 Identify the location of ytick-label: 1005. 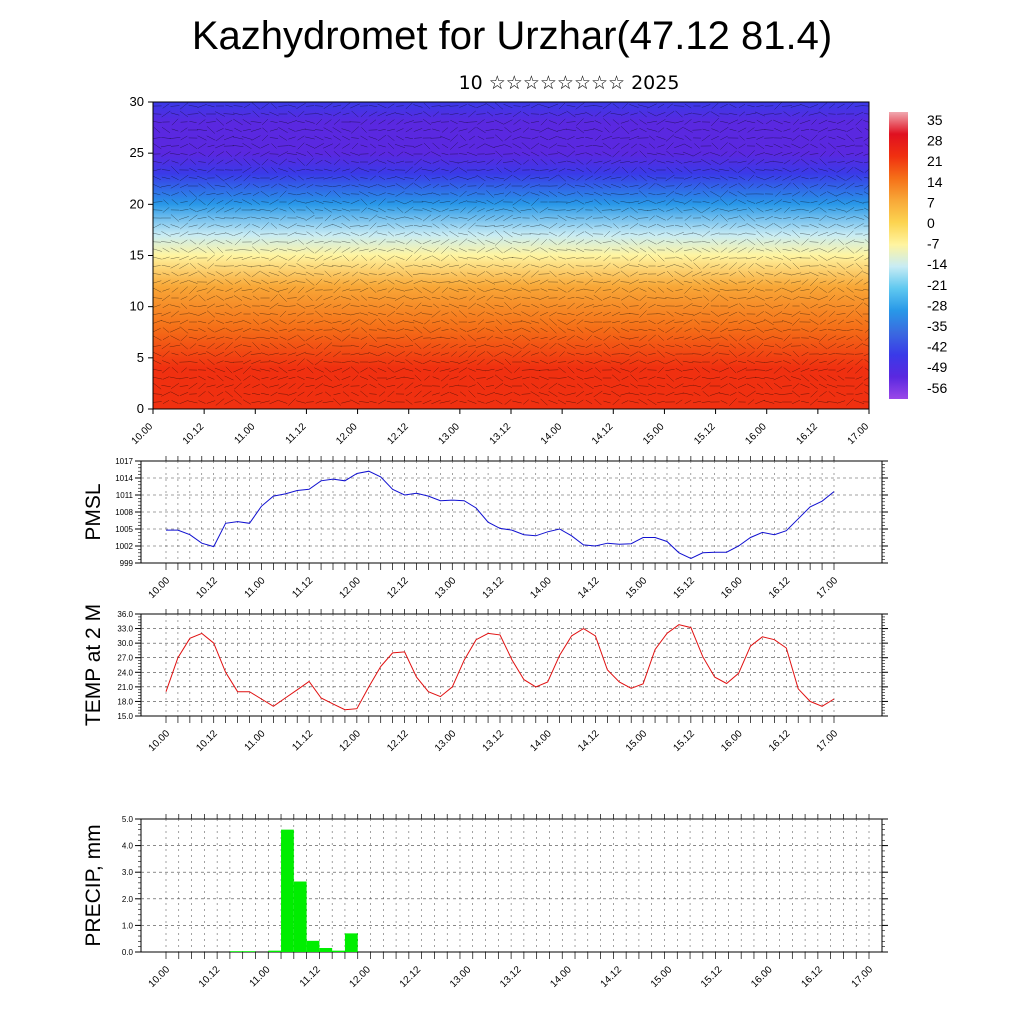
(124, 529).